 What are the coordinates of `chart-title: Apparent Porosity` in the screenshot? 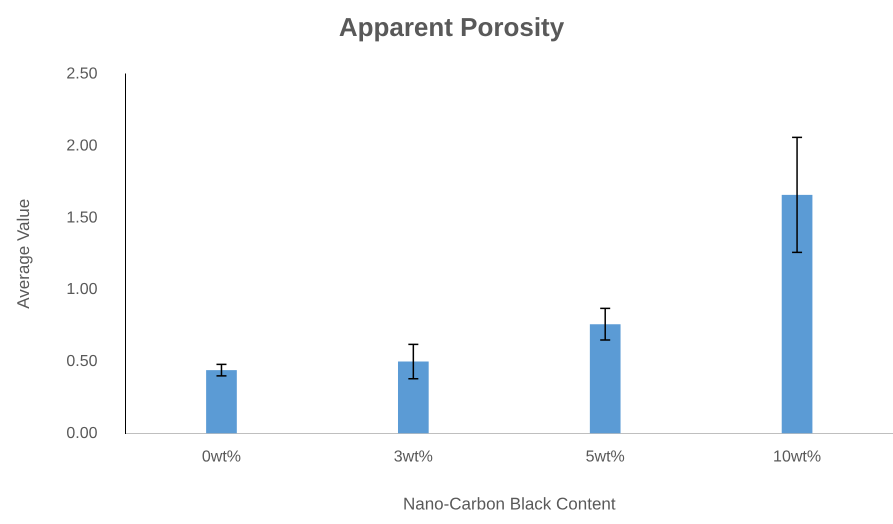 It's located at (451, 27).